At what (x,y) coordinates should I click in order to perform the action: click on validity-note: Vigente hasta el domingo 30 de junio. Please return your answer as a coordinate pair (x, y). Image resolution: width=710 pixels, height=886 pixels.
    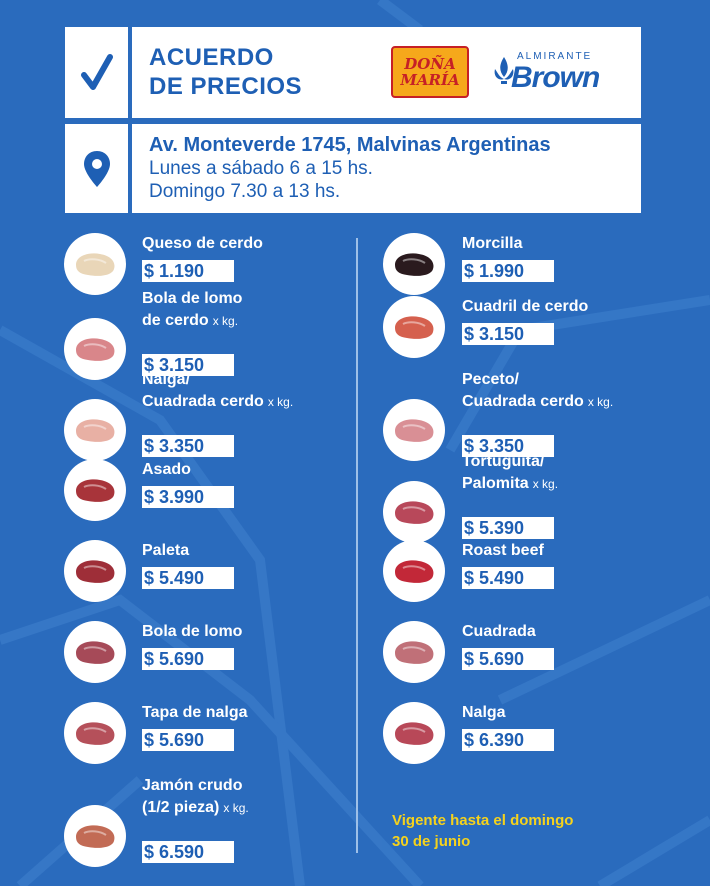
    Looking at the image, I should click on (483, 831).